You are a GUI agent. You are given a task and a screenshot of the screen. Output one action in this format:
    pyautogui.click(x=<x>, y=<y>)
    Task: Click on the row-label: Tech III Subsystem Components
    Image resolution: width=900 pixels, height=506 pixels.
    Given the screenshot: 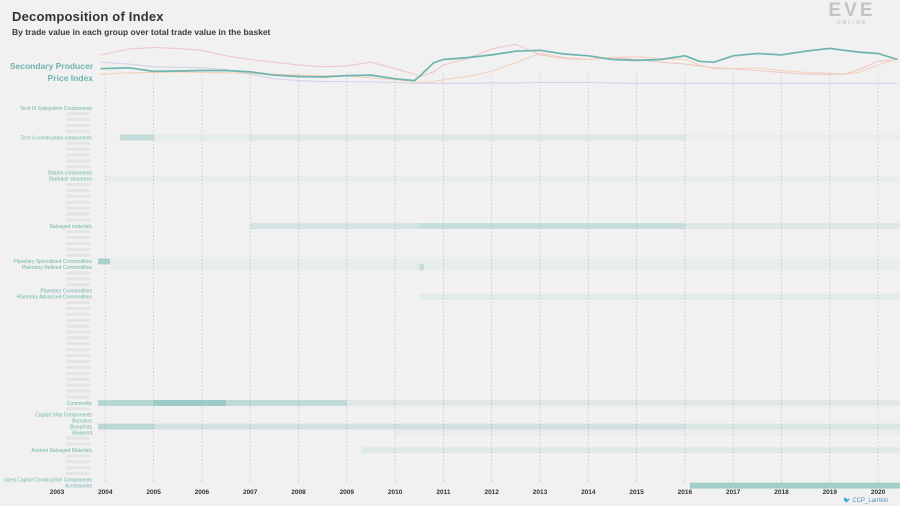 What is the action you would take?
    pyautogui.click(x=56, y=109)
    